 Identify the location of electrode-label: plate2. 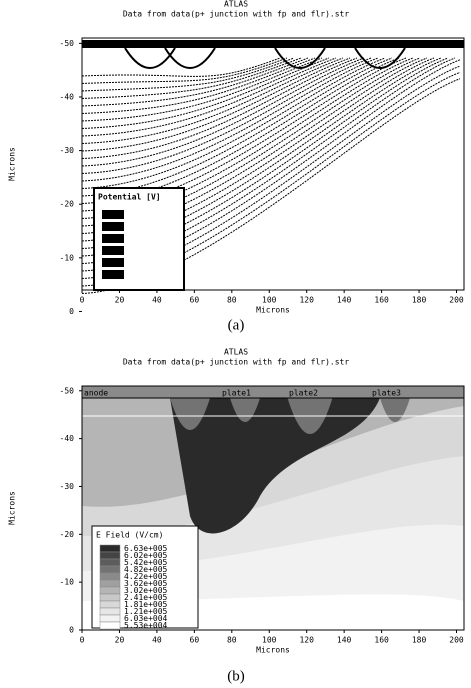
(303, 393).